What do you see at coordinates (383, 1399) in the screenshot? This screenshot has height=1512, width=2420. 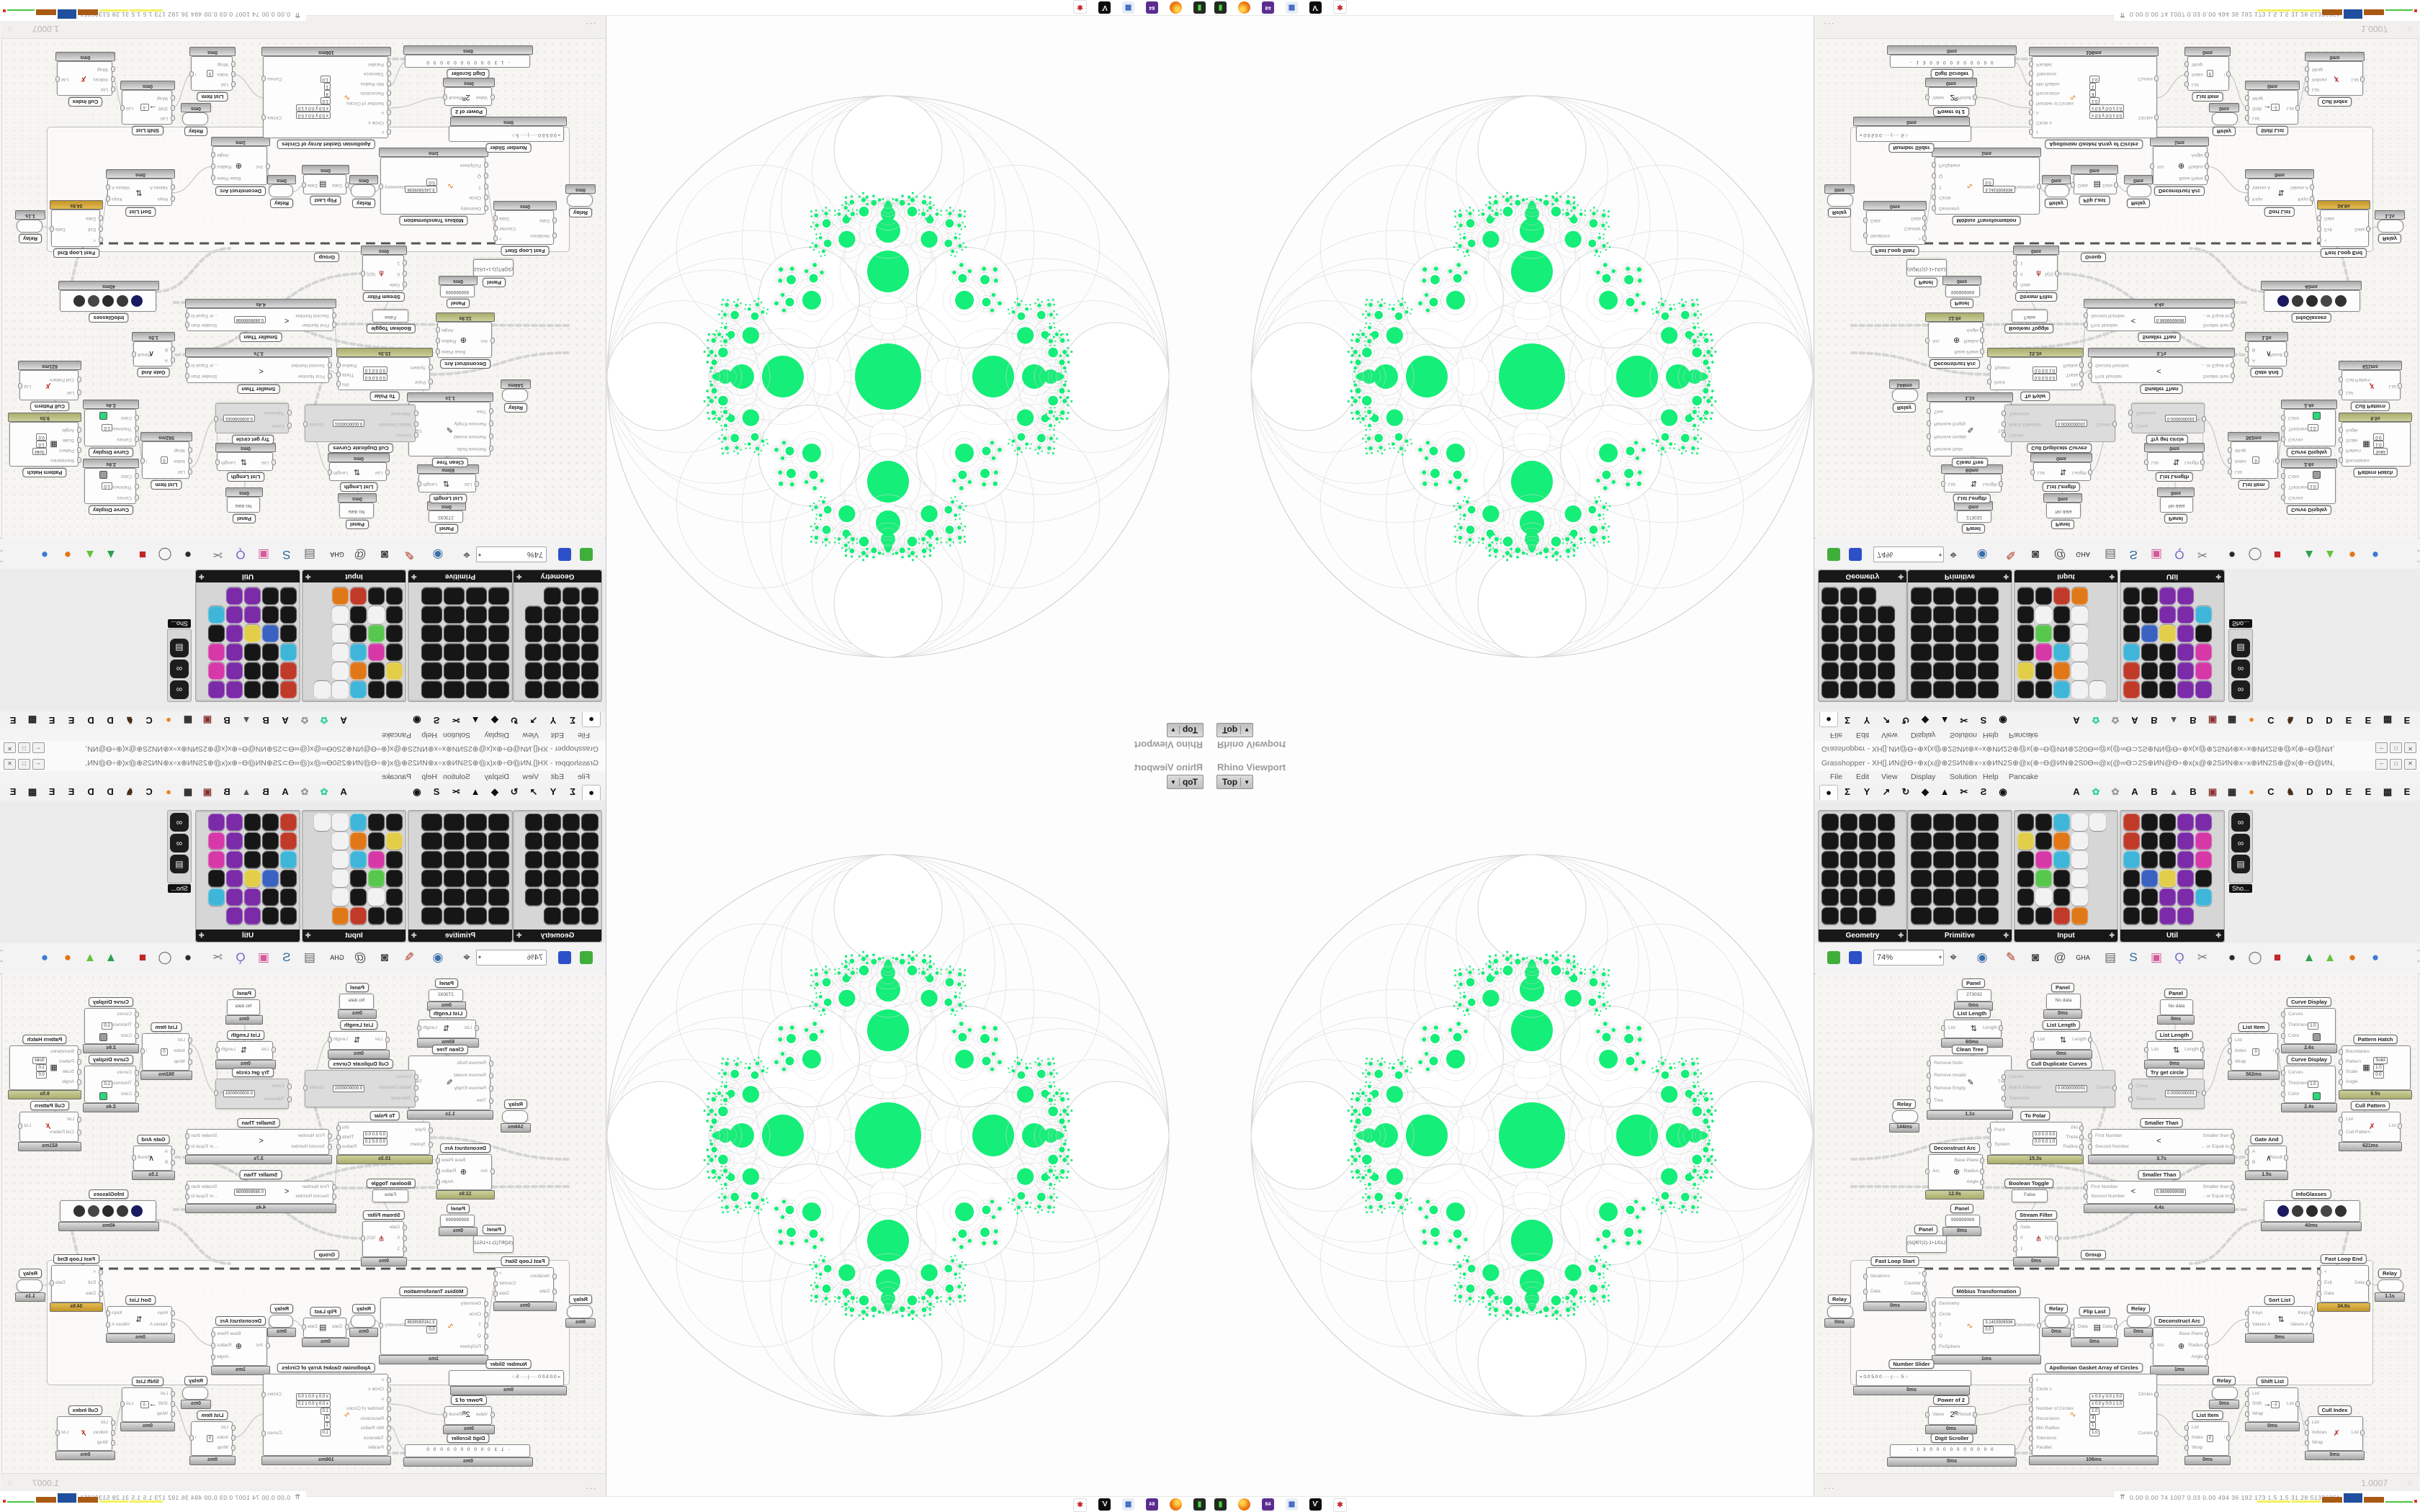 I see `input-port: n` at bounding box center [383, 1399].